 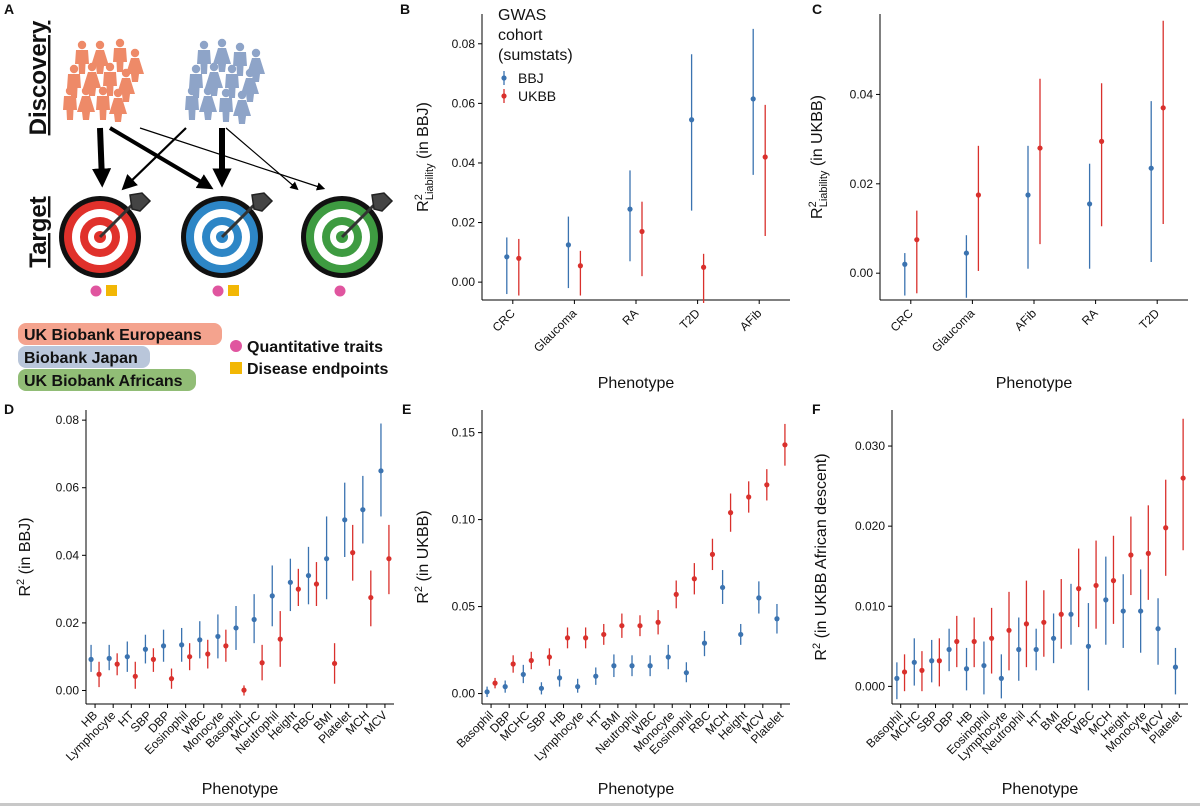 What do you see at coordinates (135, 676) in the screenshot?
I see `point-ukbb-ht` at bounding box center [135, 676].